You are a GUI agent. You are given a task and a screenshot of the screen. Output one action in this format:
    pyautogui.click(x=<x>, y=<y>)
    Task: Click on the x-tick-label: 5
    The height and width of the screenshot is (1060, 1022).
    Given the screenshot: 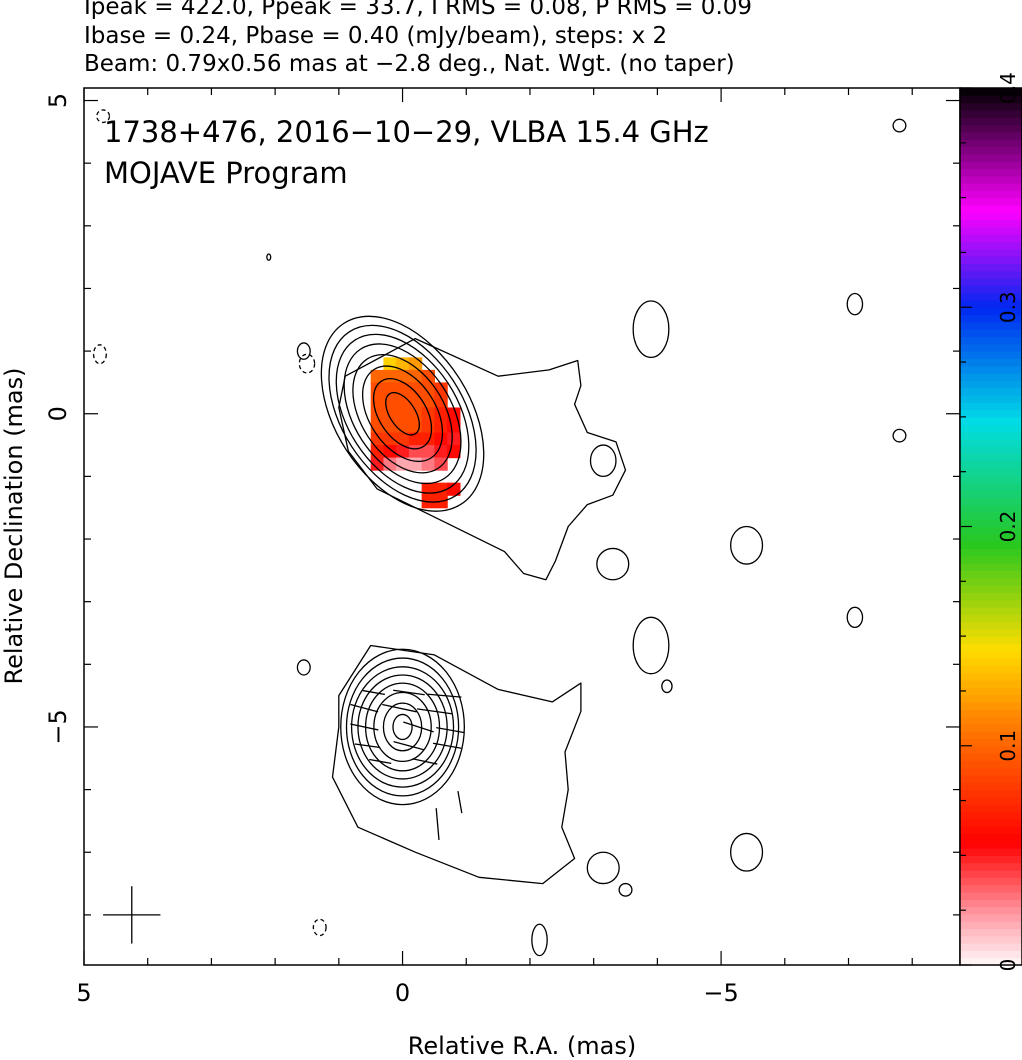 What is the action you would take?
    pyautogui.click(x=83, y=993)
    